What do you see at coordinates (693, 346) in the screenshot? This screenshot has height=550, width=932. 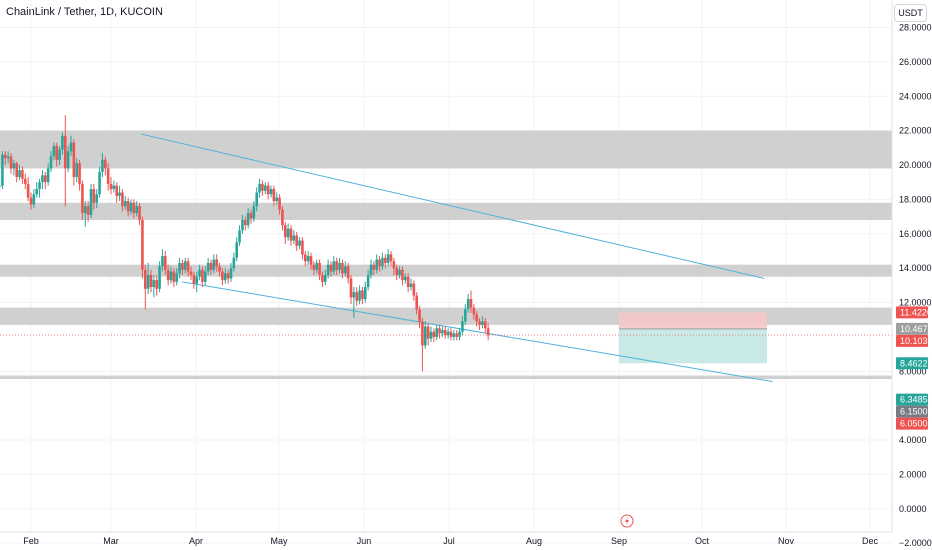 I see `take-profit-zone` at bounding box center [693, 346].